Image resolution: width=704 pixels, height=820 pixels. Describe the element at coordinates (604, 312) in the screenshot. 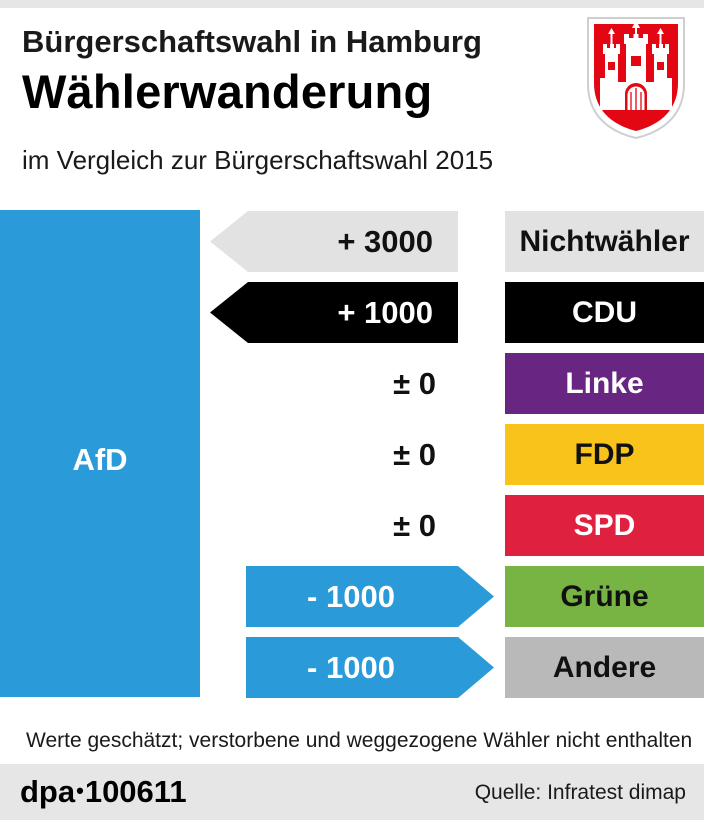

I see `party-label-cdu: CDU` at that location.